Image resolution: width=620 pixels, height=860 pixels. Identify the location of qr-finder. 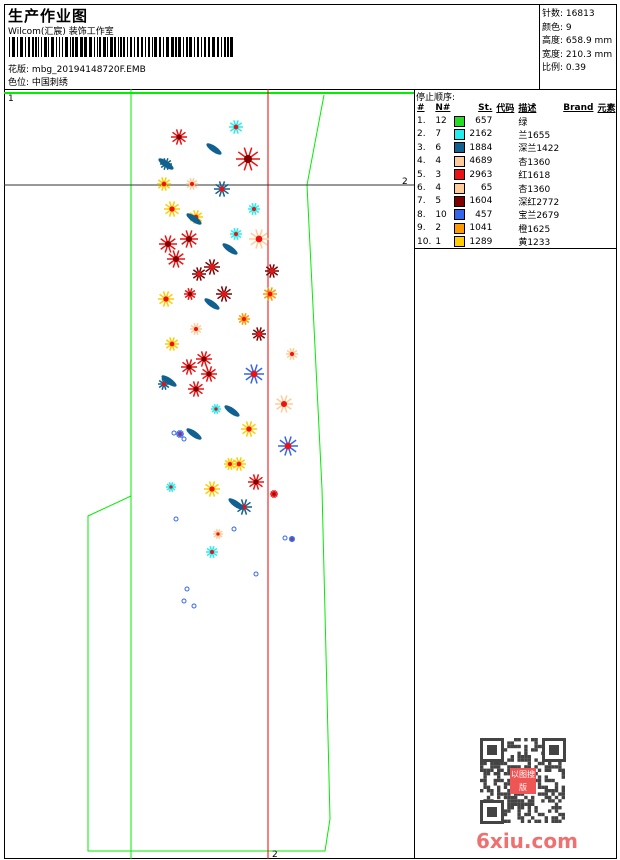
(492, 750).